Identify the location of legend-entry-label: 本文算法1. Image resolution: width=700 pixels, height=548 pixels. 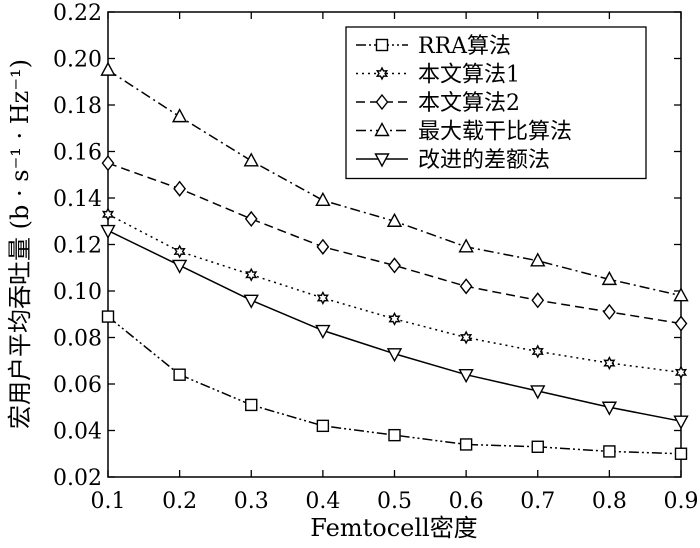
(469, 75).